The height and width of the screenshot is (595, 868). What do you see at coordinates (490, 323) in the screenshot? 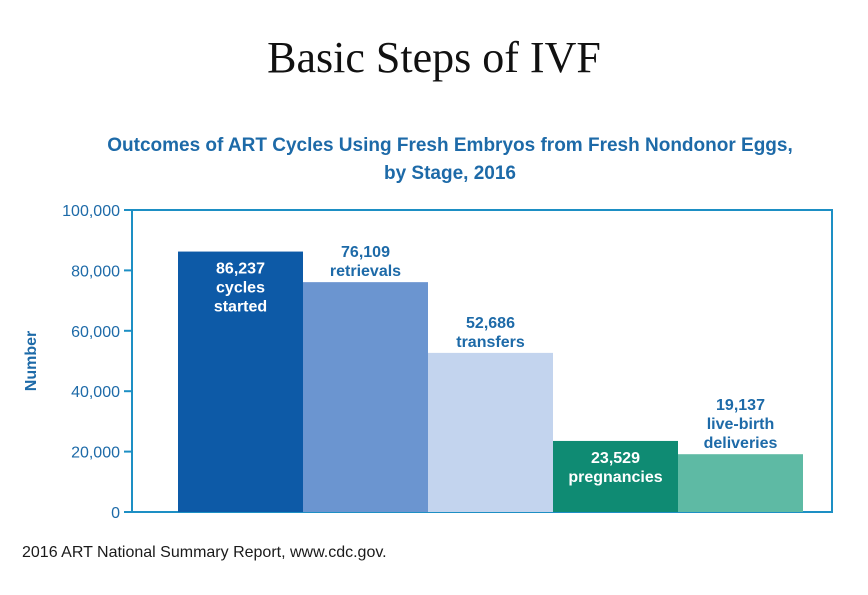
I see `bar-value-label: 52,686` at bounding box center [490, 323].